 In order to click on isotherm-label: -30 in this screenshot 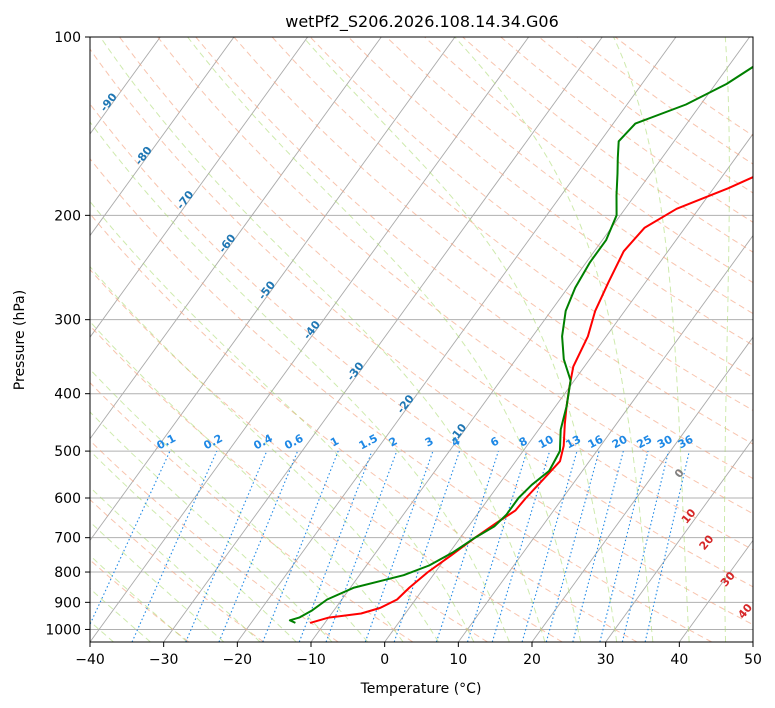, I will do `click(355, 371)`.